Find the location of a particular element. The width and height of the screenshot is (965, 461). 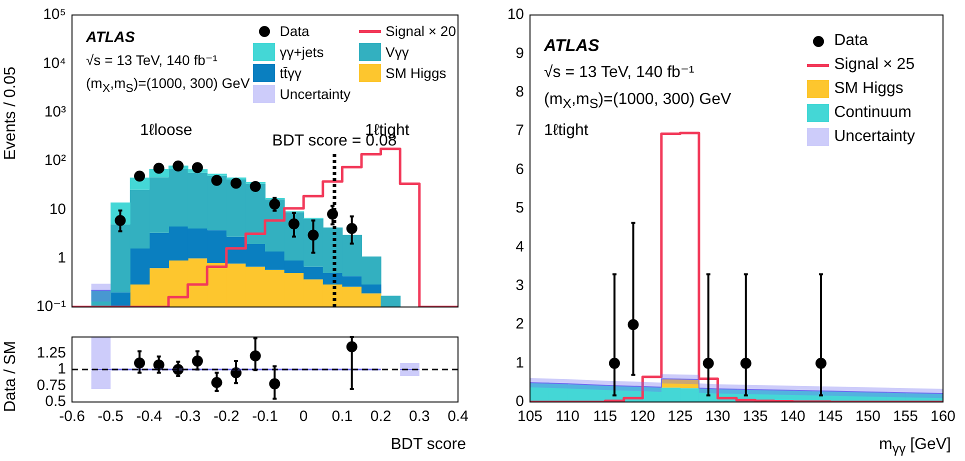

x-tick-label: 0.2 is located at coordinates (381, 417).